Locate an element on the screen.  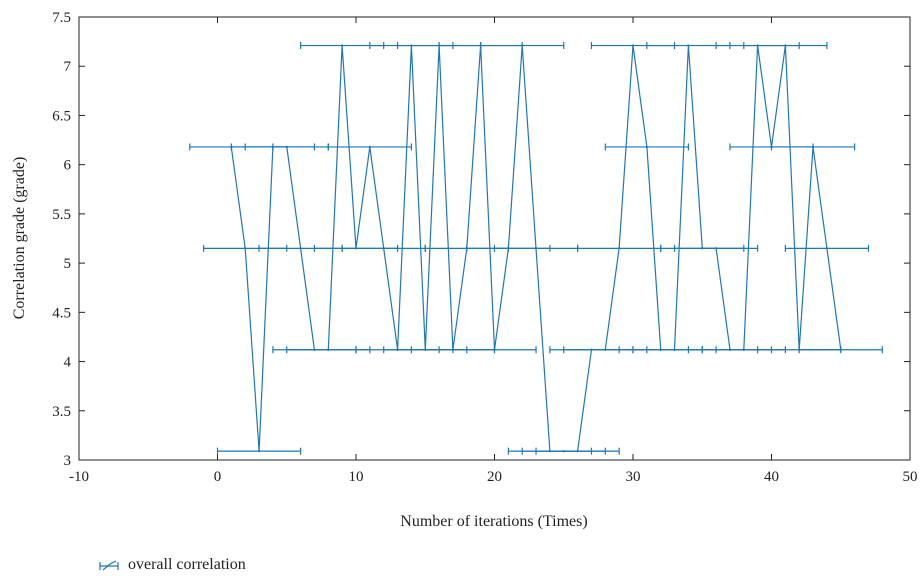
legend: overall correlation is located at coordinates (172, 564).